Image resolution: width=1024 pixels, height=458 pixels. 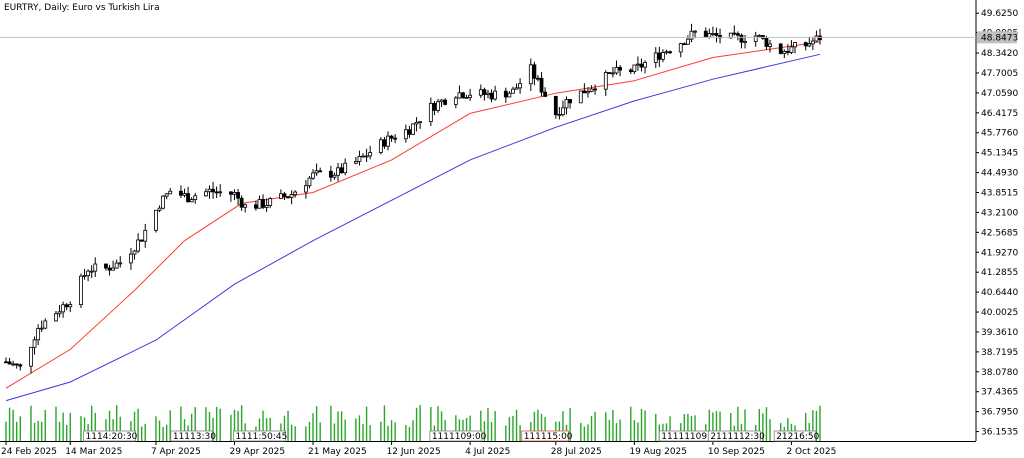 I want to click on y-tick-label: 49.6250, so click(x=999, y=14).